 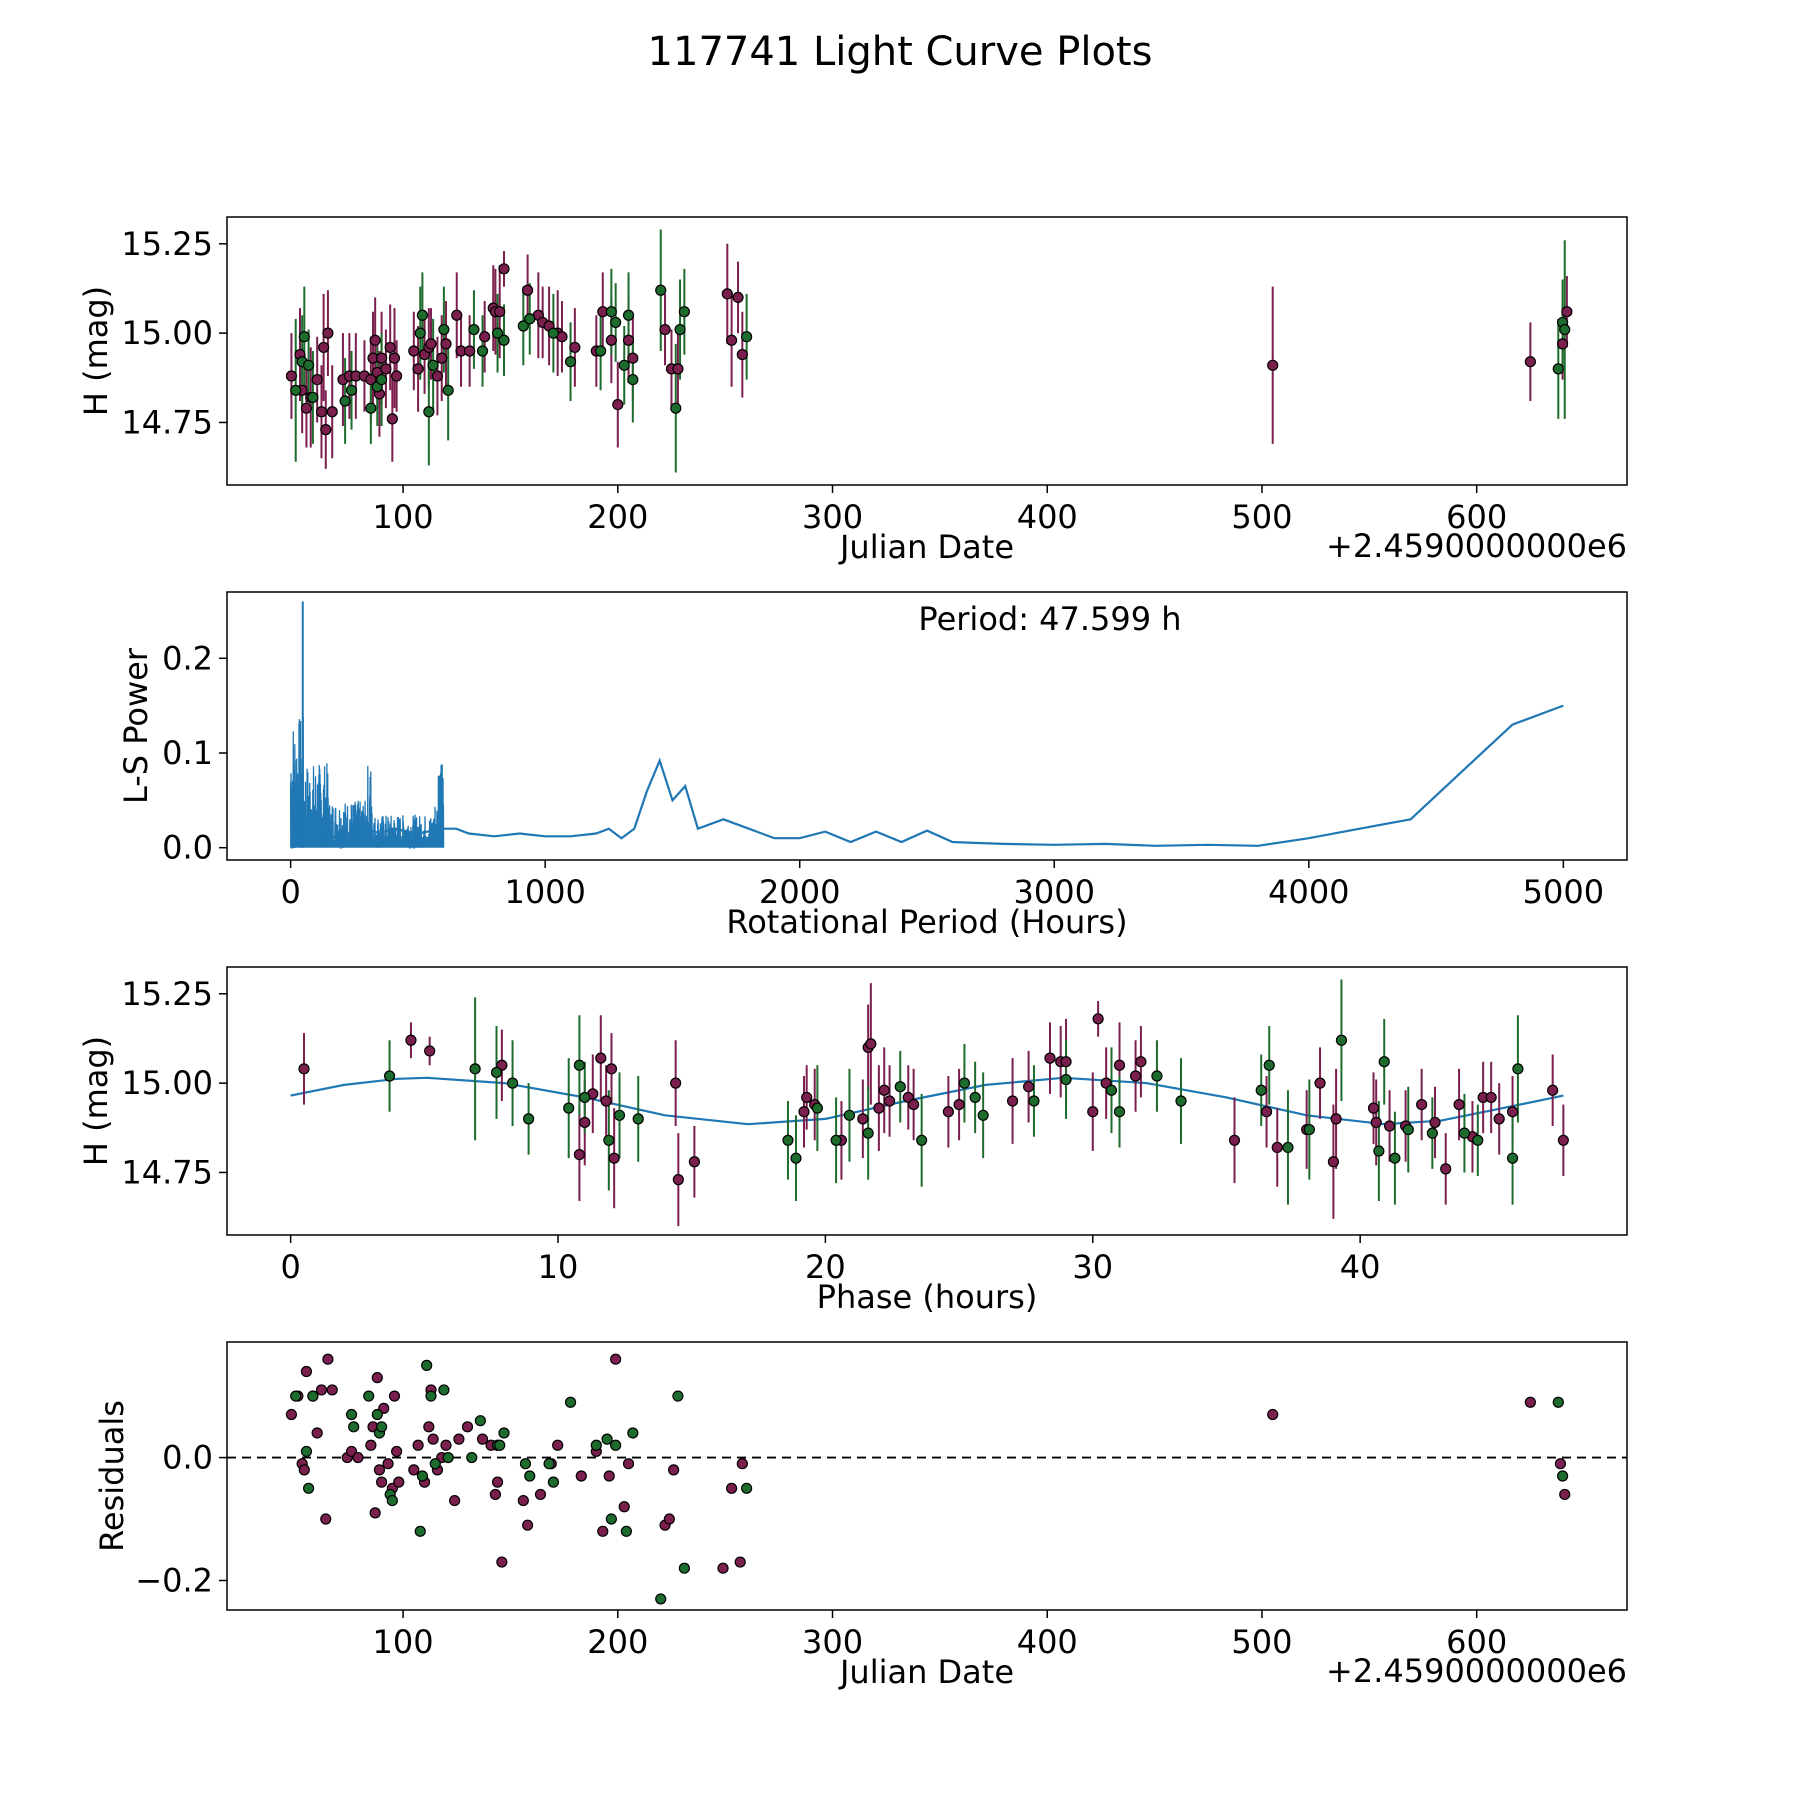 I want to click on x-tick-label: 3000, so click(x=1054, y=892).